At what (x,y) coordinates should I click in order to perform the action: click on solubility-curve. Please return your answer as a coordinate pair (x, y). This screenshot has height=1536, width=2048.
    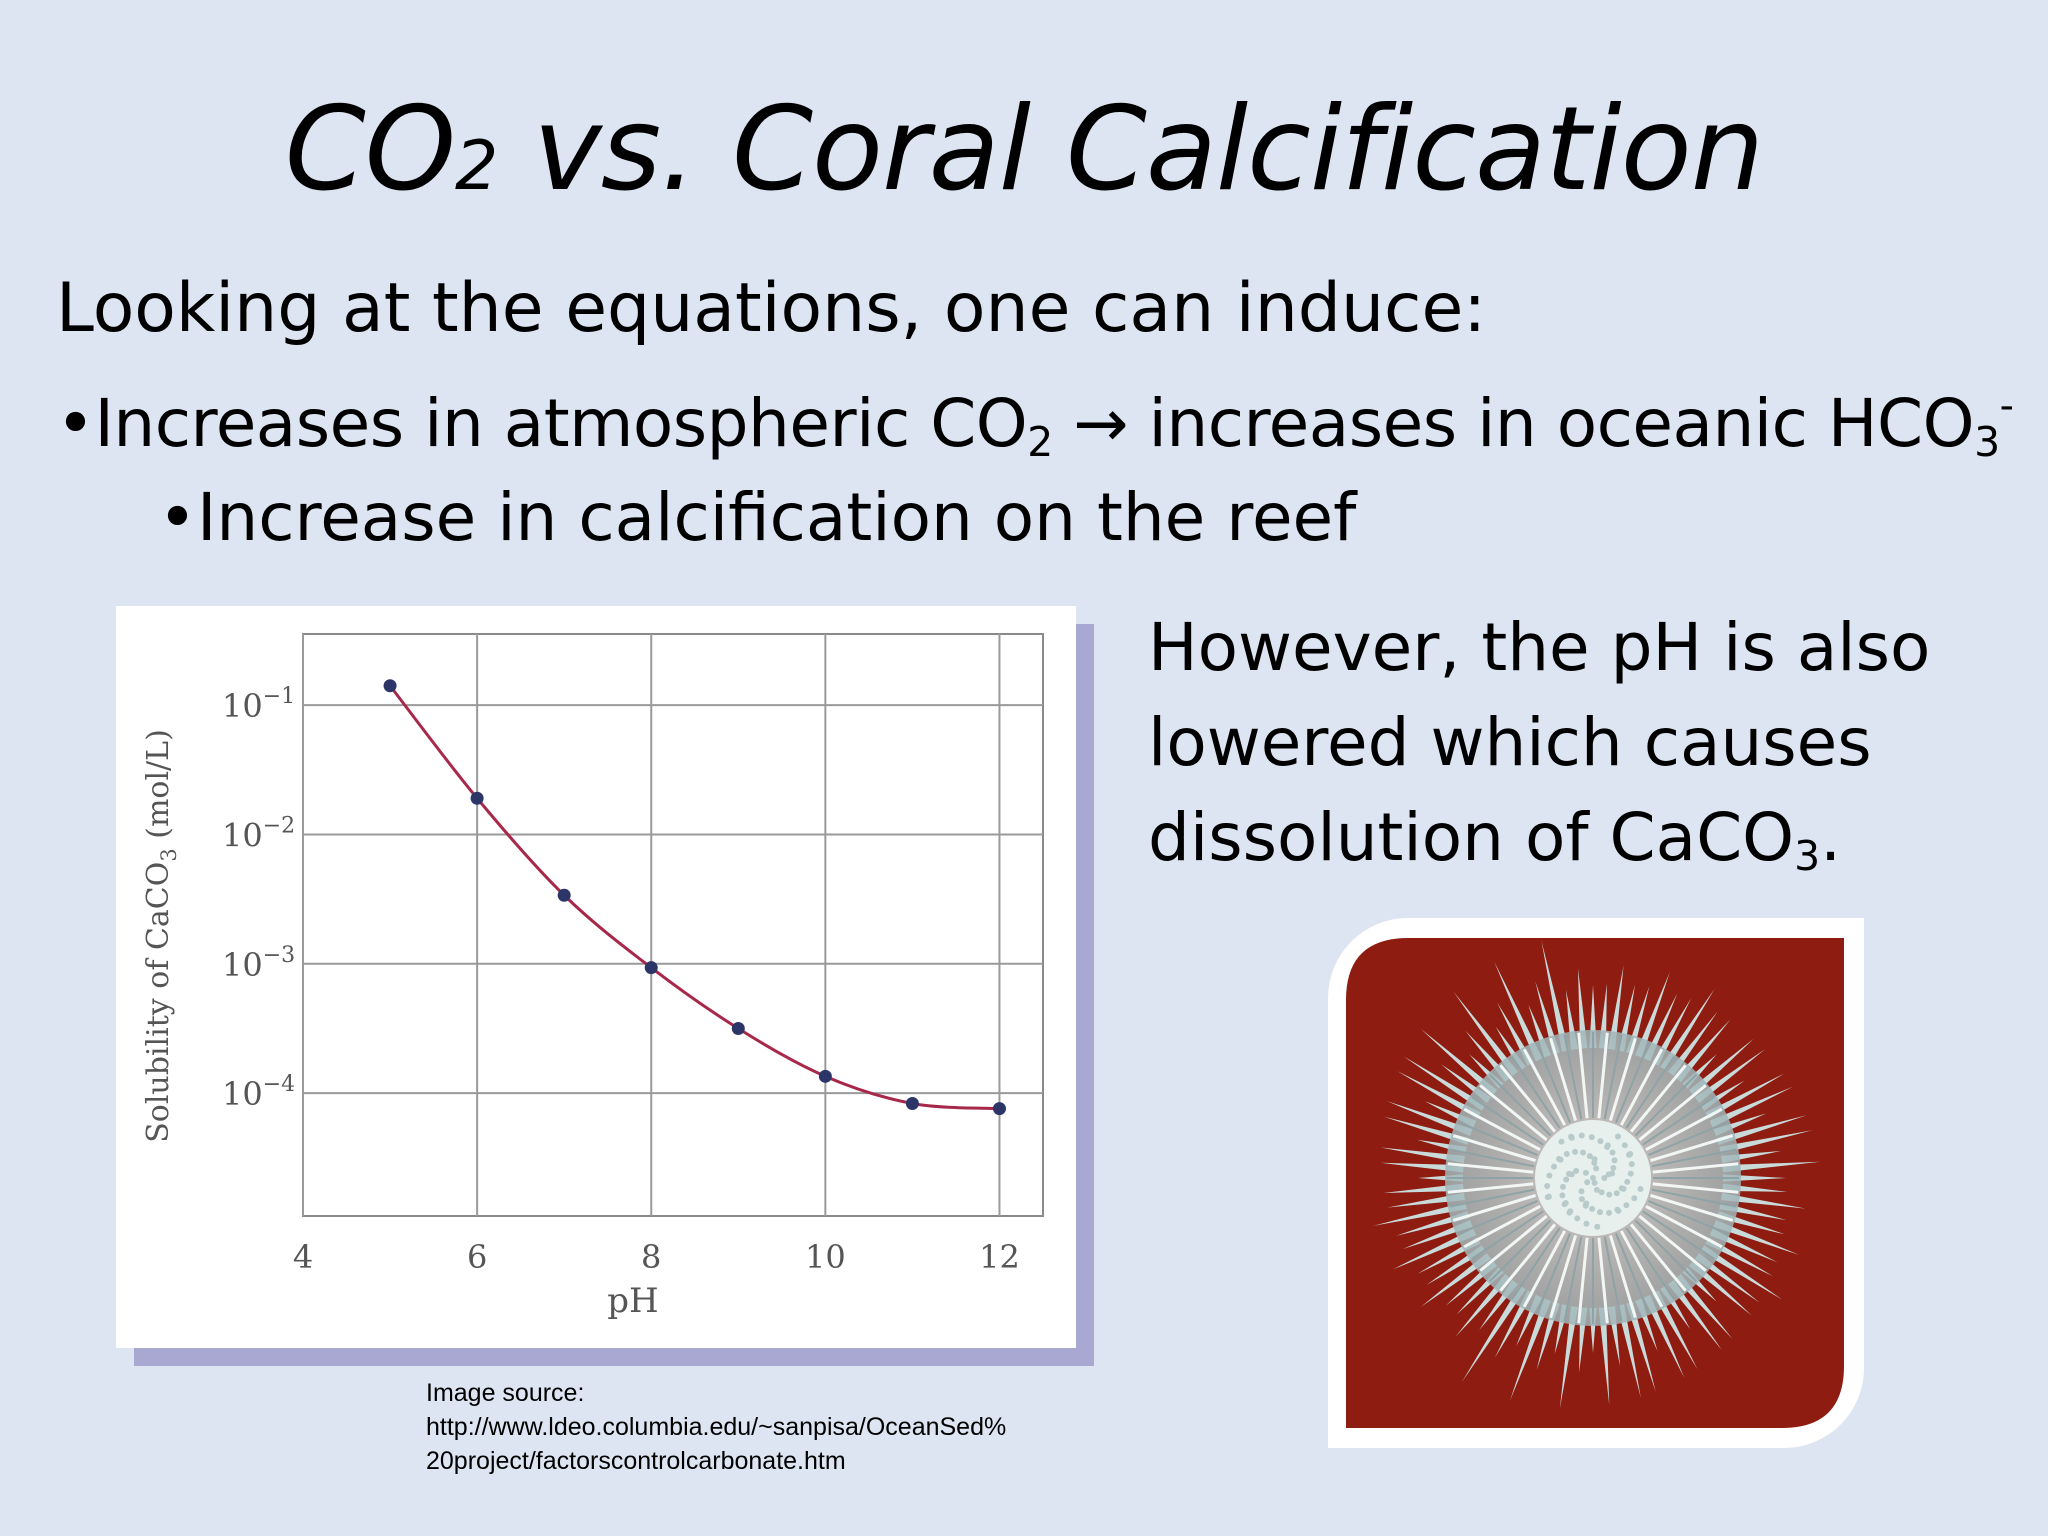
    Looking at the image, I should click on (694, 897).